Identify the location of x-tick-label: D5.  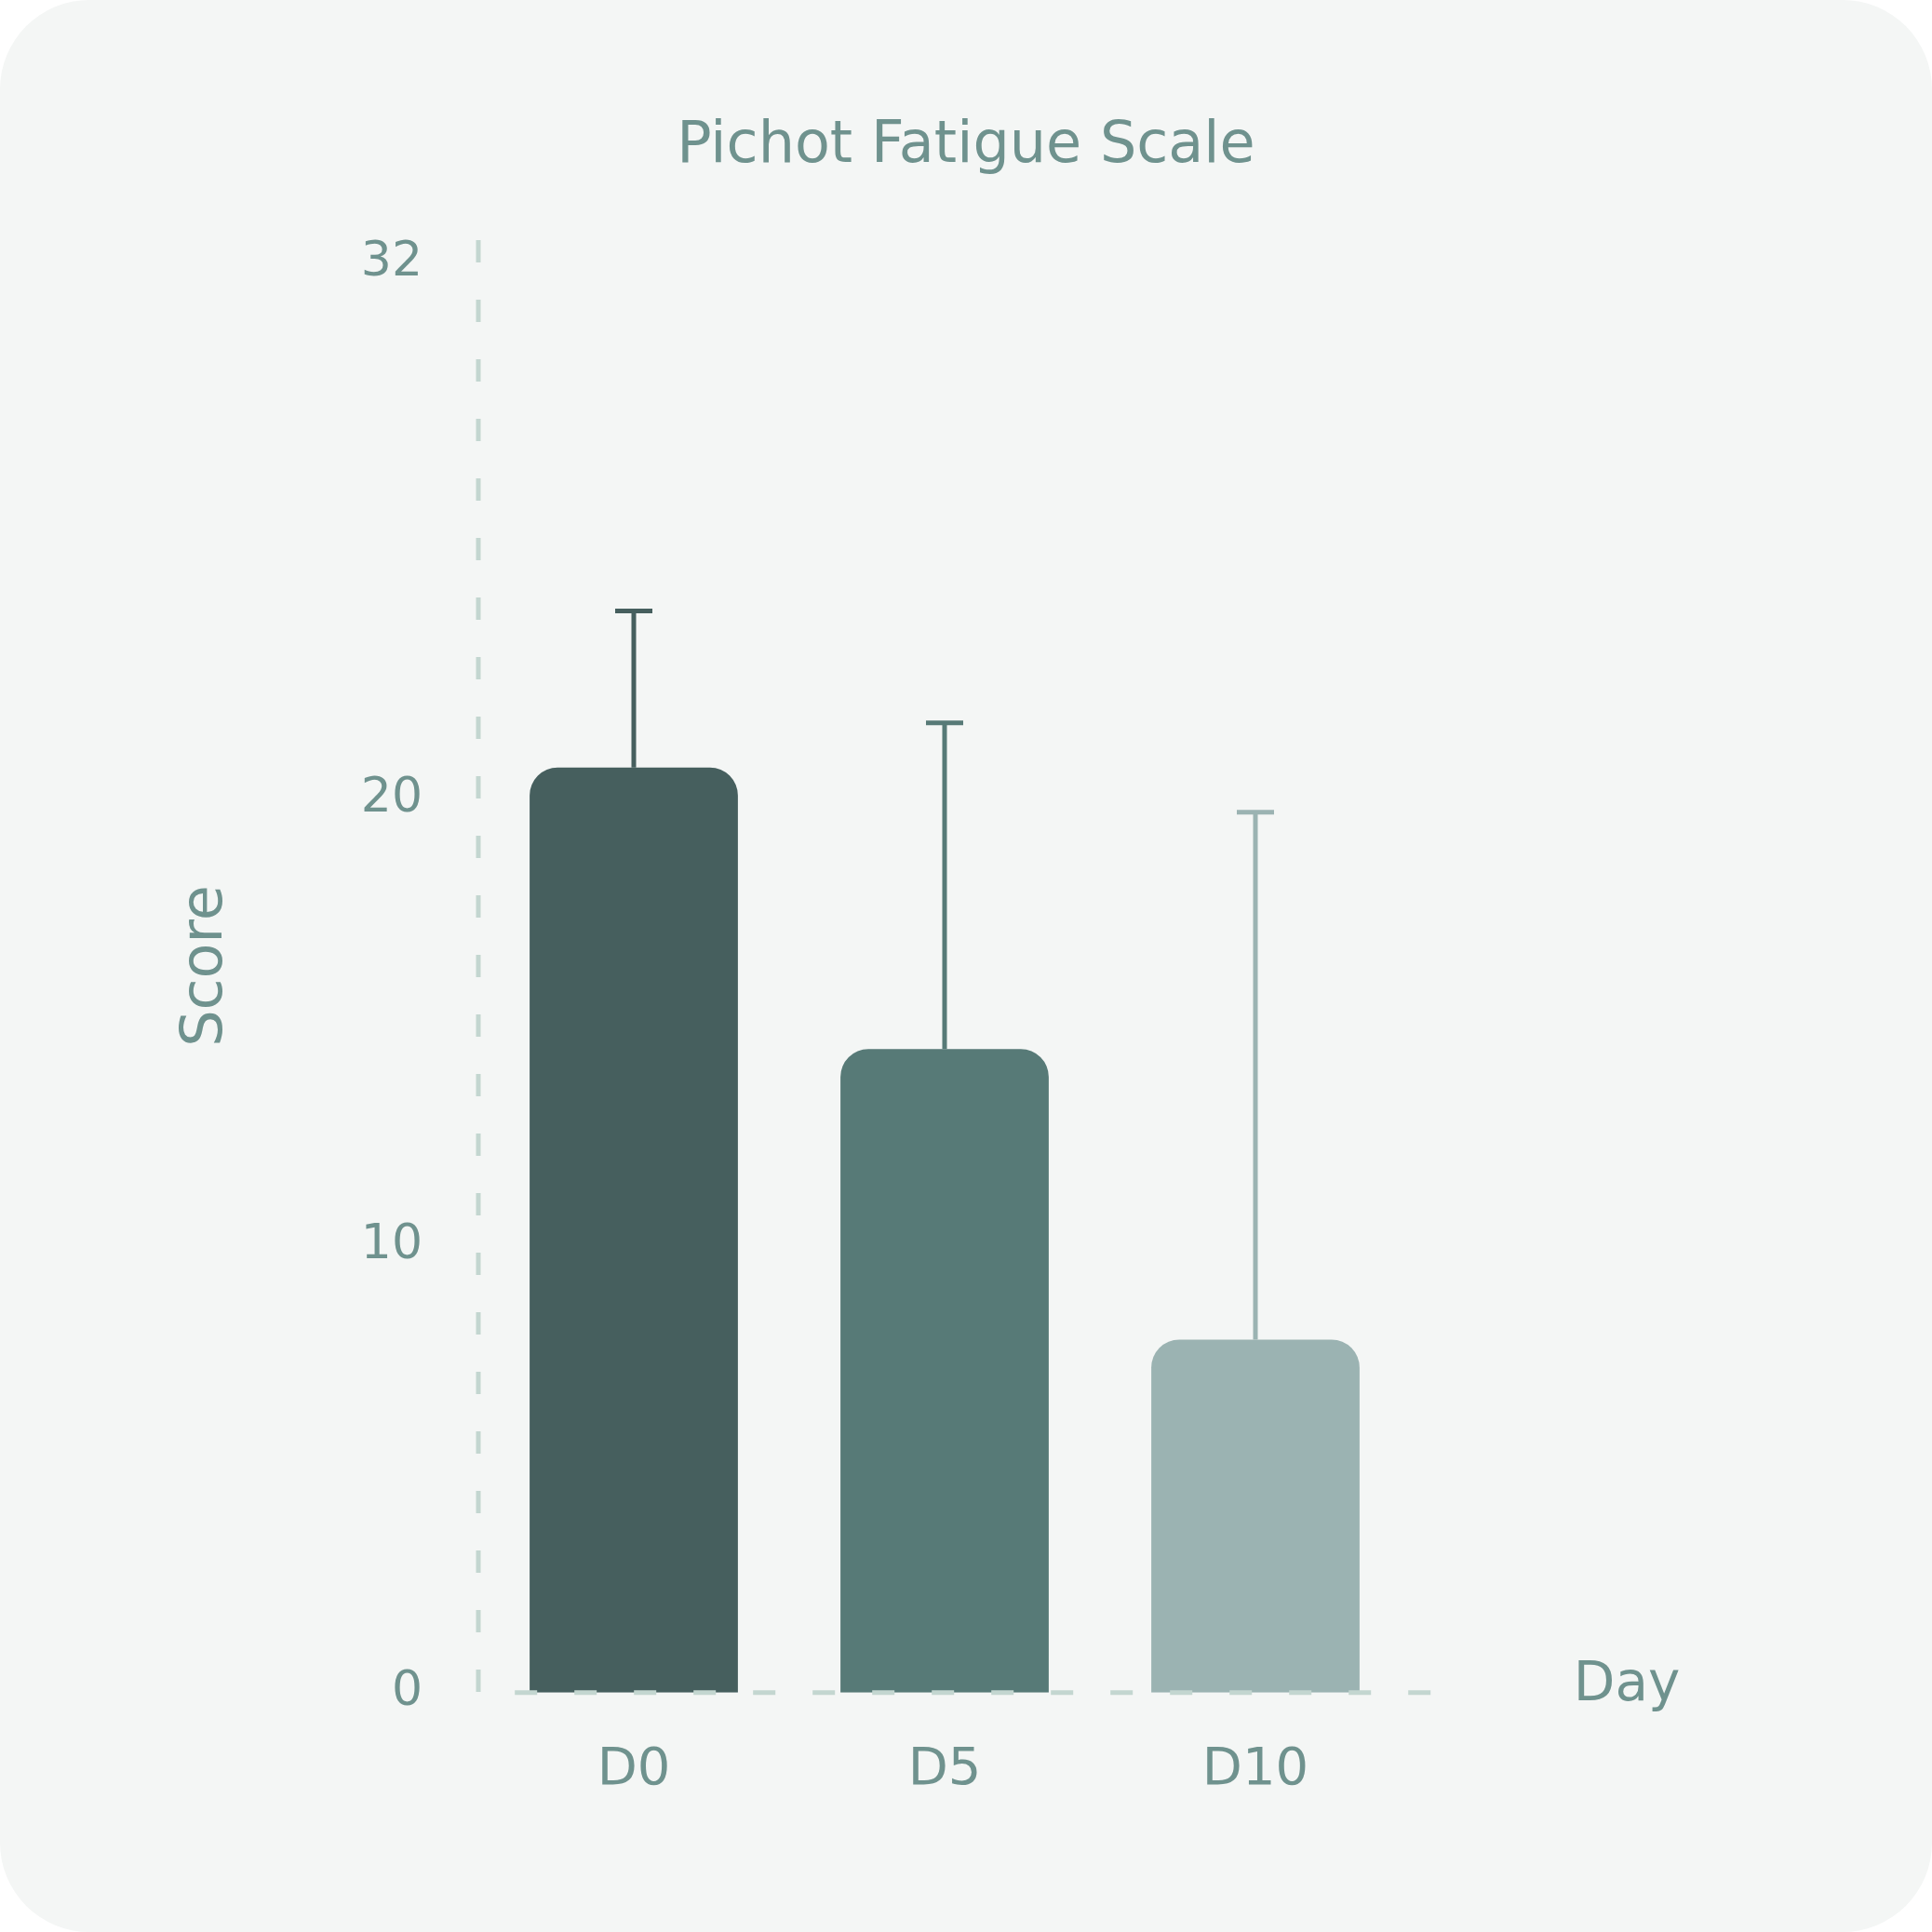
(944, 1765).